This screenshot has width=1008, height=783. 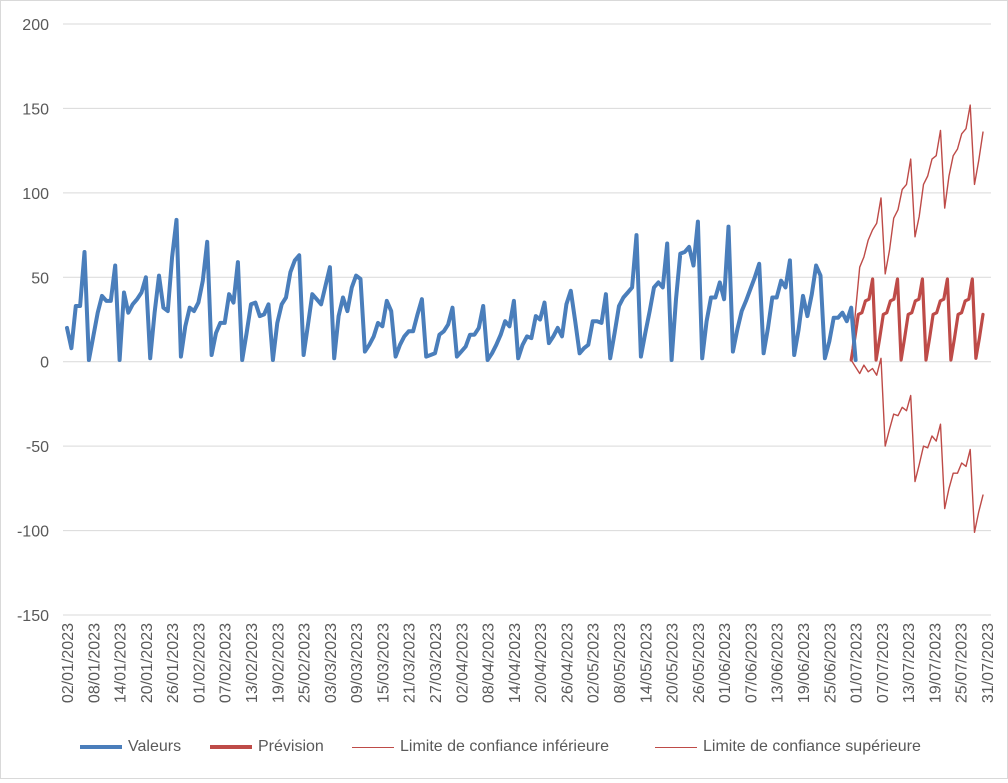 I want to click on x-tick-label: 25/07/2023, so click(x=962, y=663).